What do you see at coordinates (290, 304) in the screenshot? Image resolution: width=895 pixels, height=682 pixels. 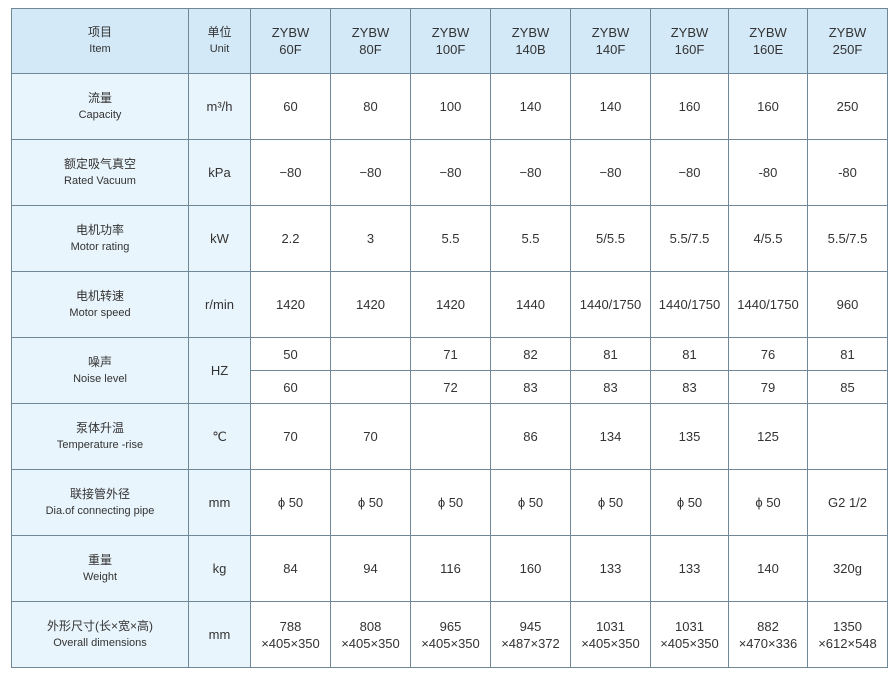 I see `value: 1420` at bounding box center [290, 304].